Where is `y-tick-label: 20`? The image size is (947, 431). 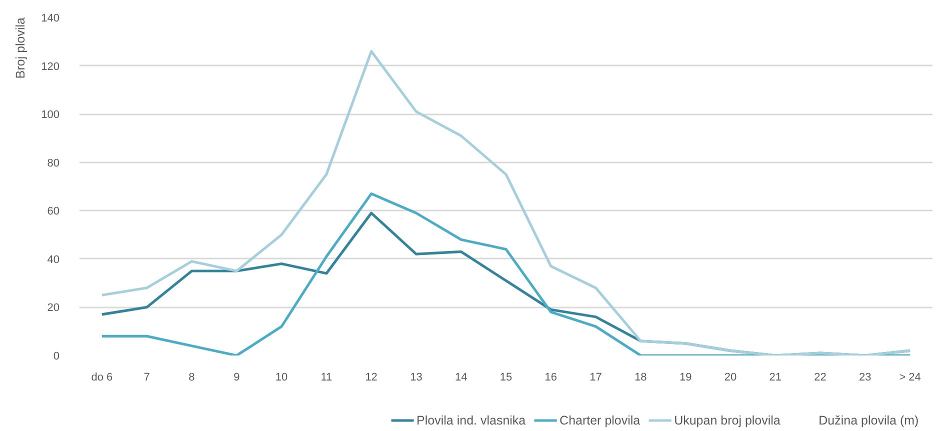
y-tick-label: 20 is located at coordinates (53, 308).